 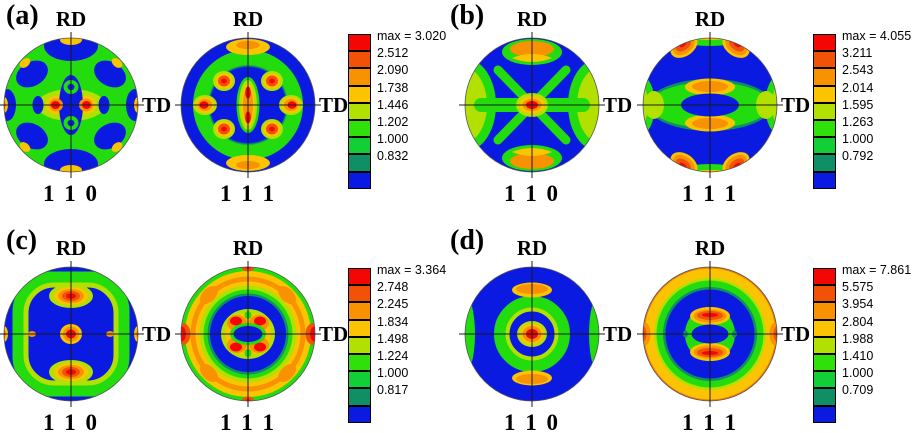 What do you see at coordinates (411, 105) in the screenshot?
I see `legend-values: 2.512 2.090 1.738 1.446 1.202 1.000 0.832` at bounding box center [411, 105].